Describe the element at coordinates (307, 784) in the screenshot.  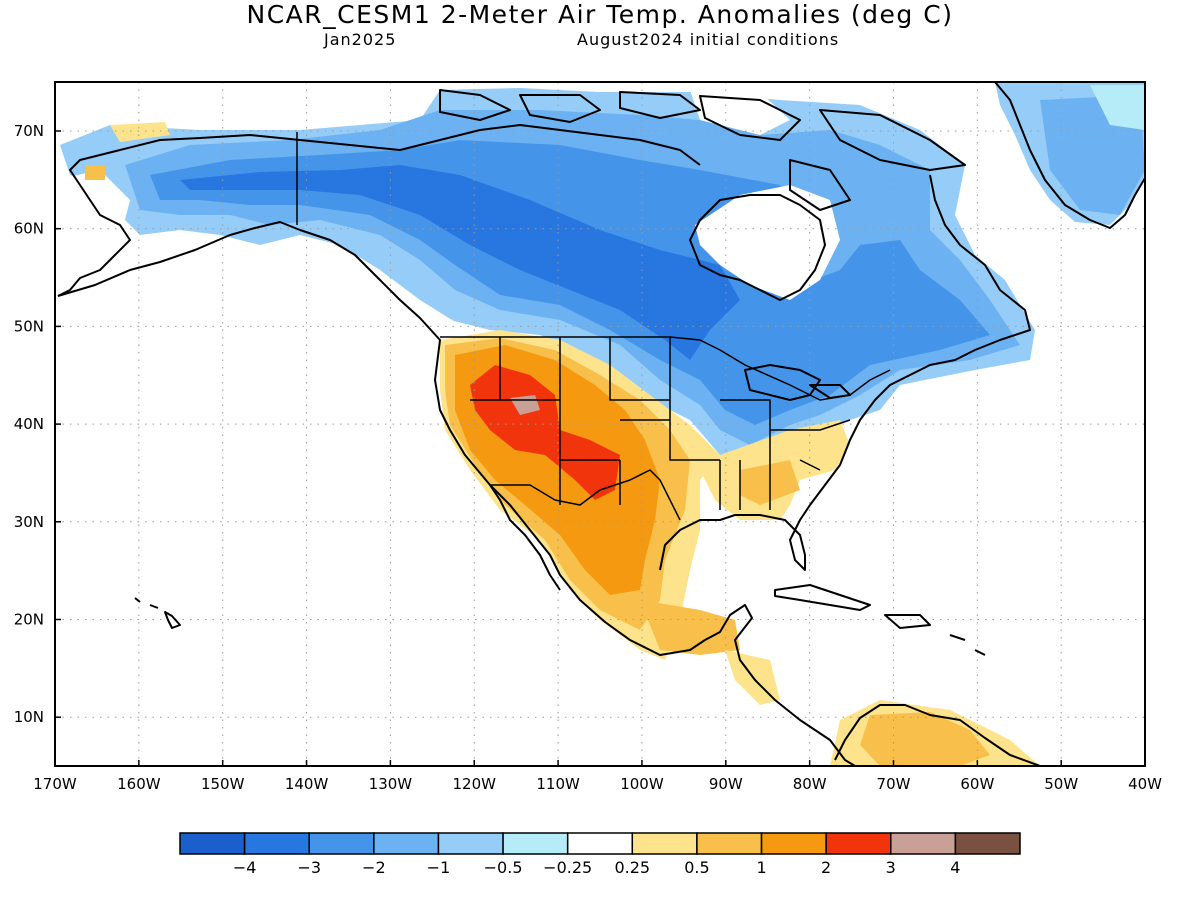
I see `lon-tick-label: 140W` at that location.